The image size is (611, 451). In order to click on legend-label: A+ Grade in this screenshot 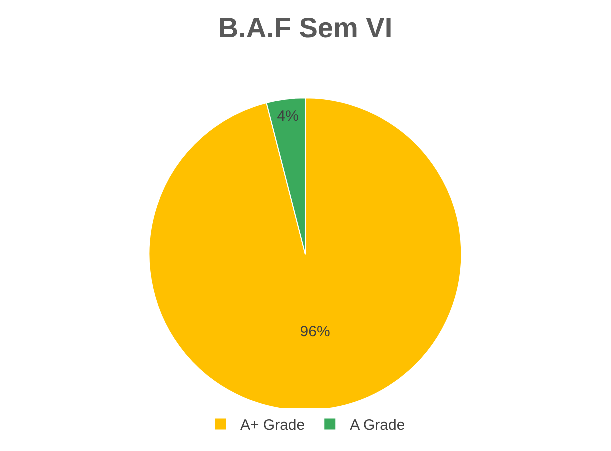, I will do `click(273, 425)`.